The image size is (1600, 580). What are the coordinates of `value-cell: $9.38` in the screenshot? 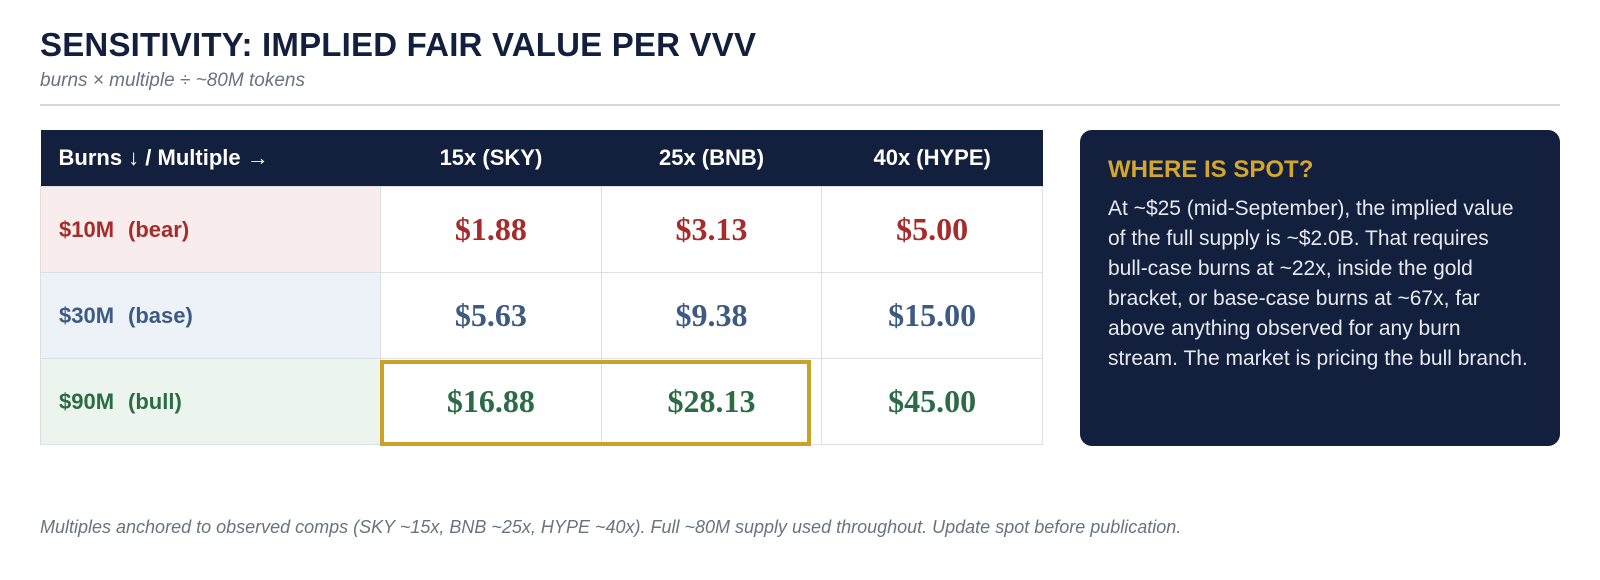 It's located at (711, 315).